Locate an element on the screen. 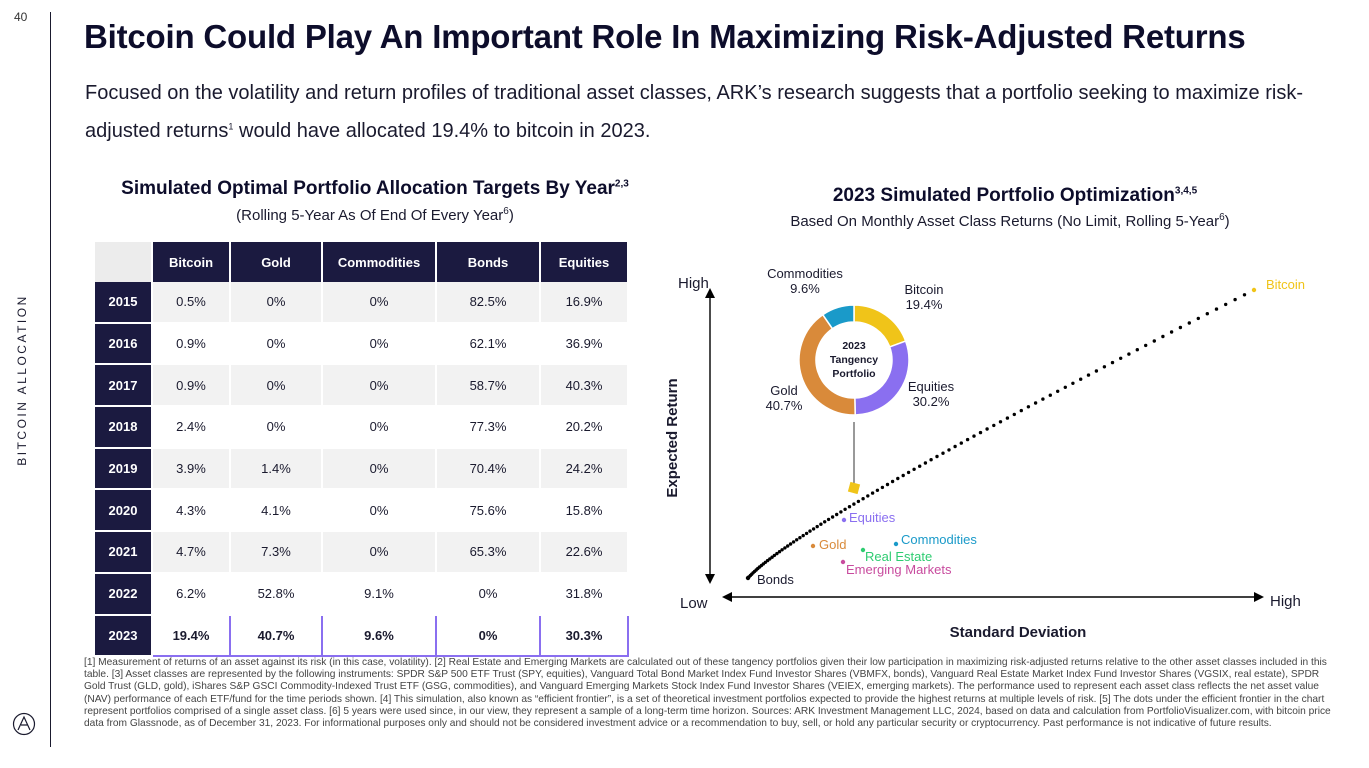  asset-label-bitcoin: Bitcoin is located at coordinates (1285, 284).